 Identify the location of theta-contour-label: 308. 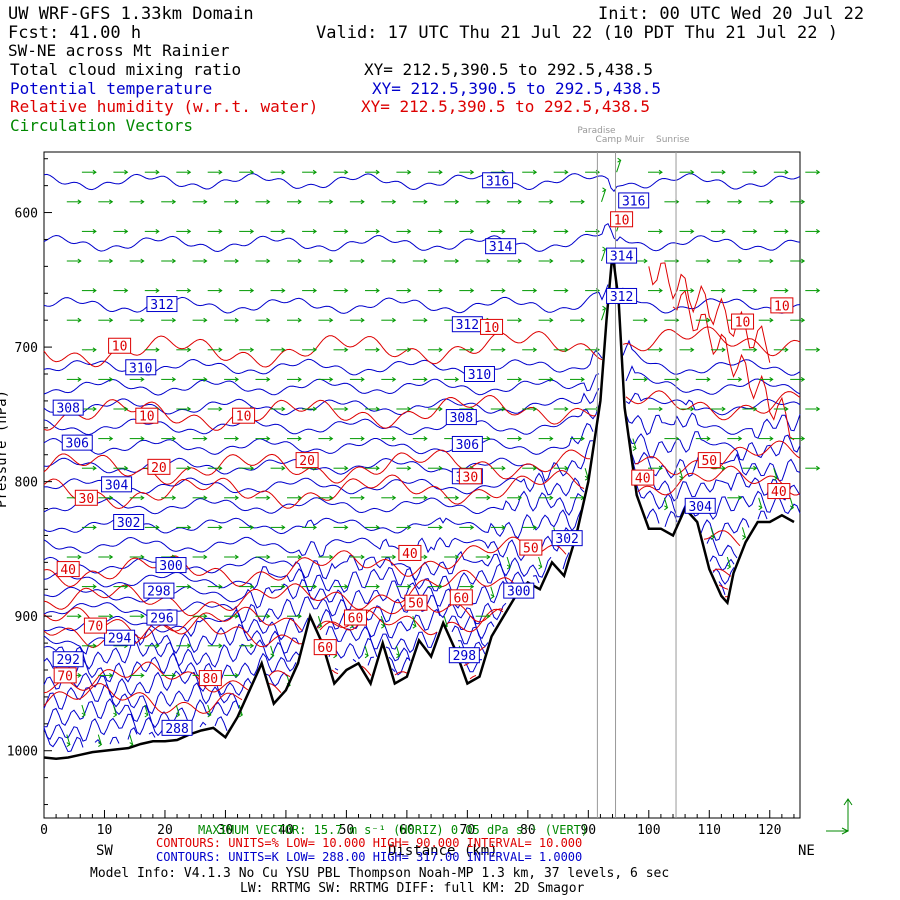
(67, 409).